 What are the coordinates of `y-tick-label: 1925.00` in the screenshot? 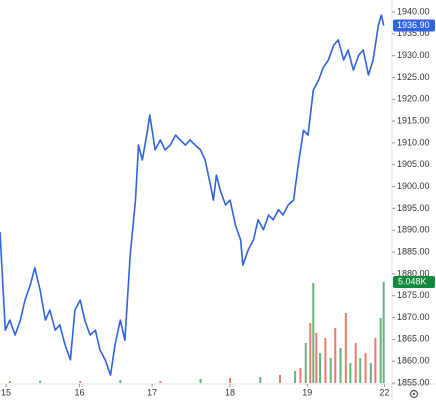 It's located at (413, 77).